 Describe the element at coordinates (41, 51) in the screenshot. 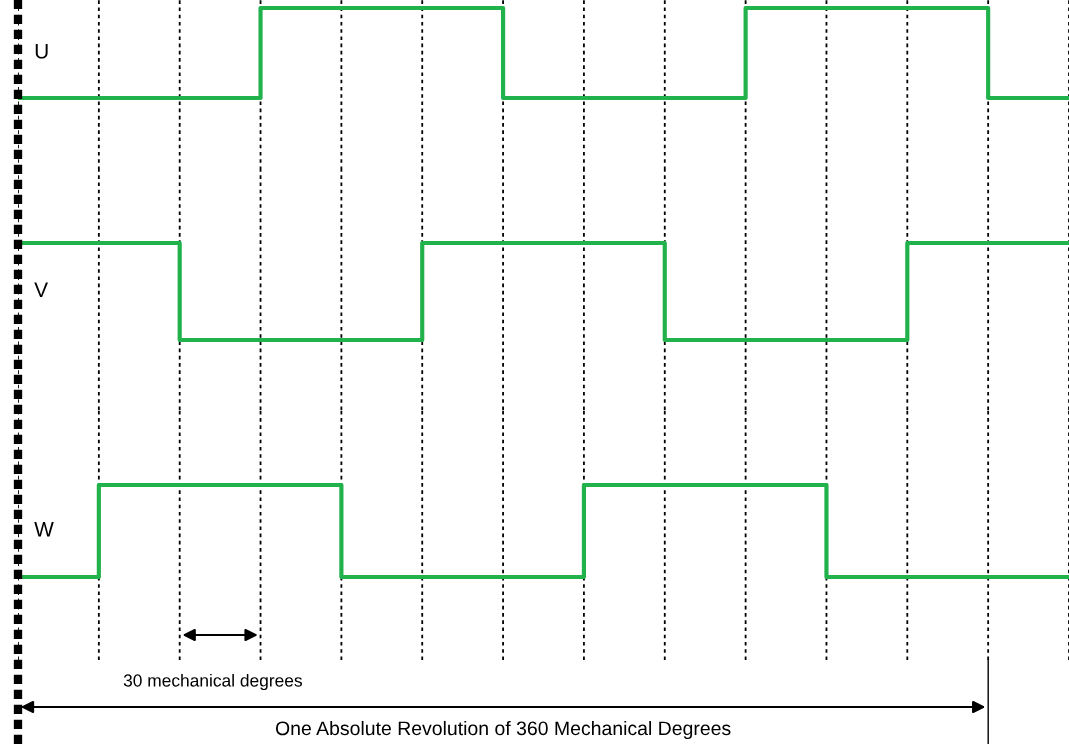

I see `series-label: U` at that location.